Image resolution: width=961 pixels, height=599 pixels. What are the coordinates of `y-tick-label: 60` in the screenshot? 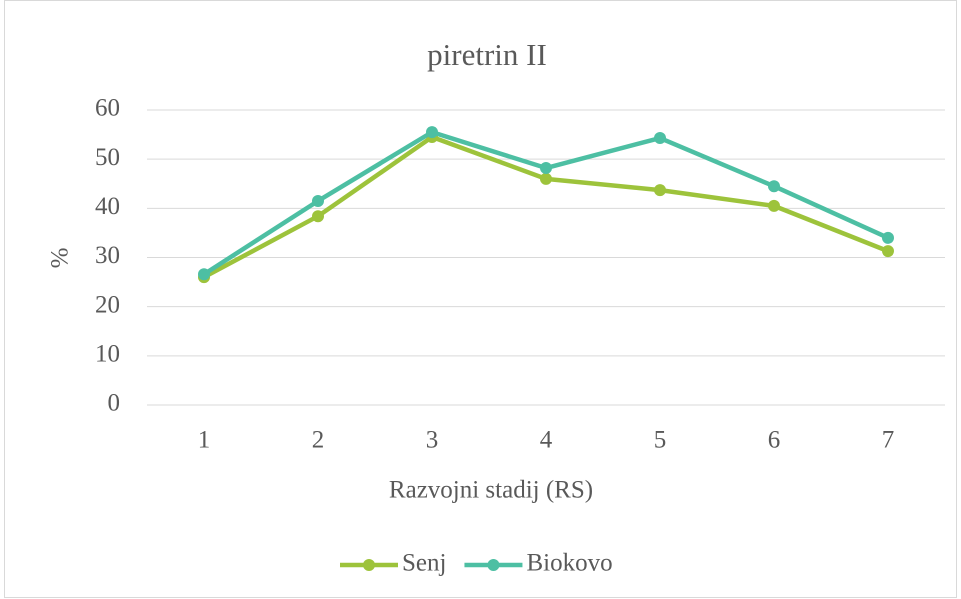 It's located at (107, 108).